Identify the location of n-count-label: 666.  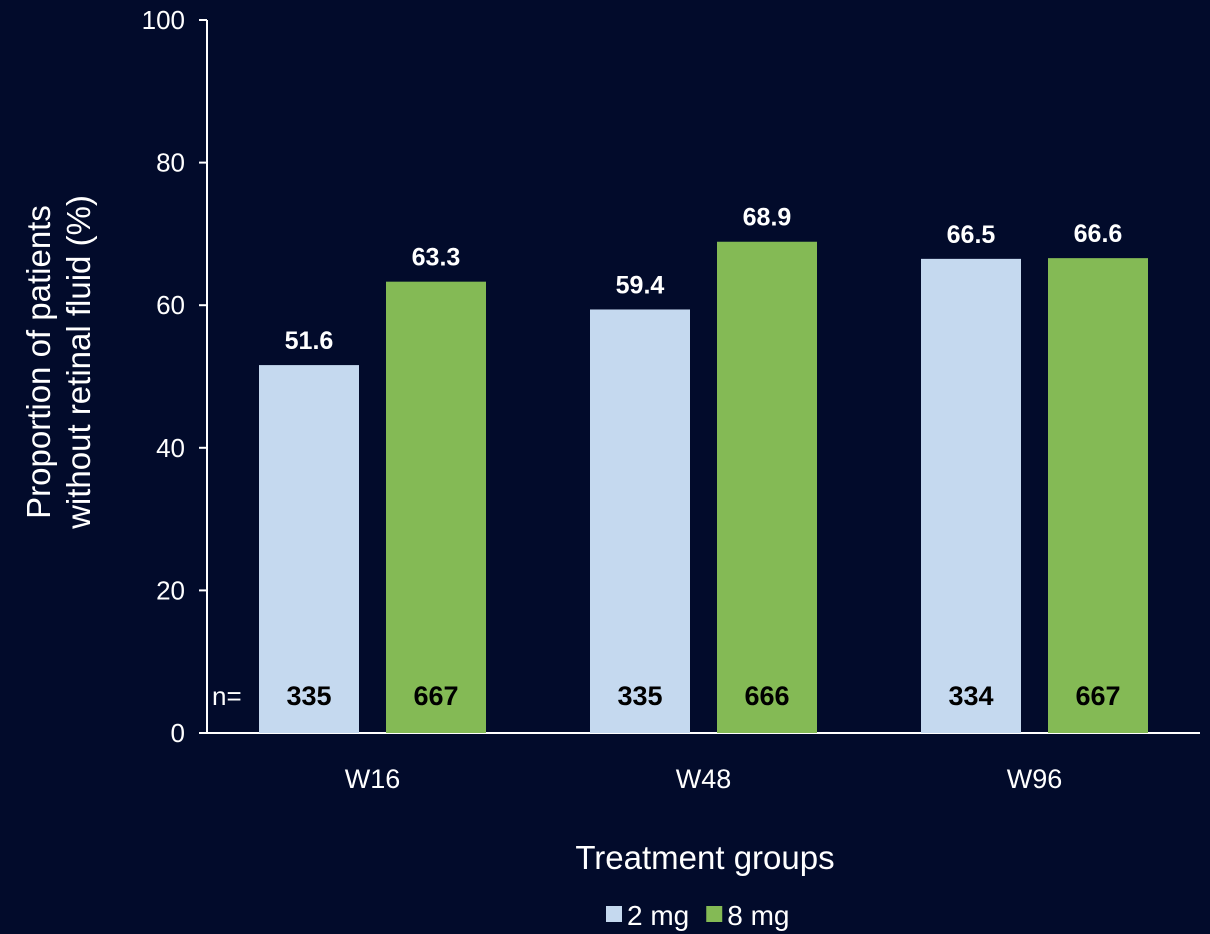
(766, 696).